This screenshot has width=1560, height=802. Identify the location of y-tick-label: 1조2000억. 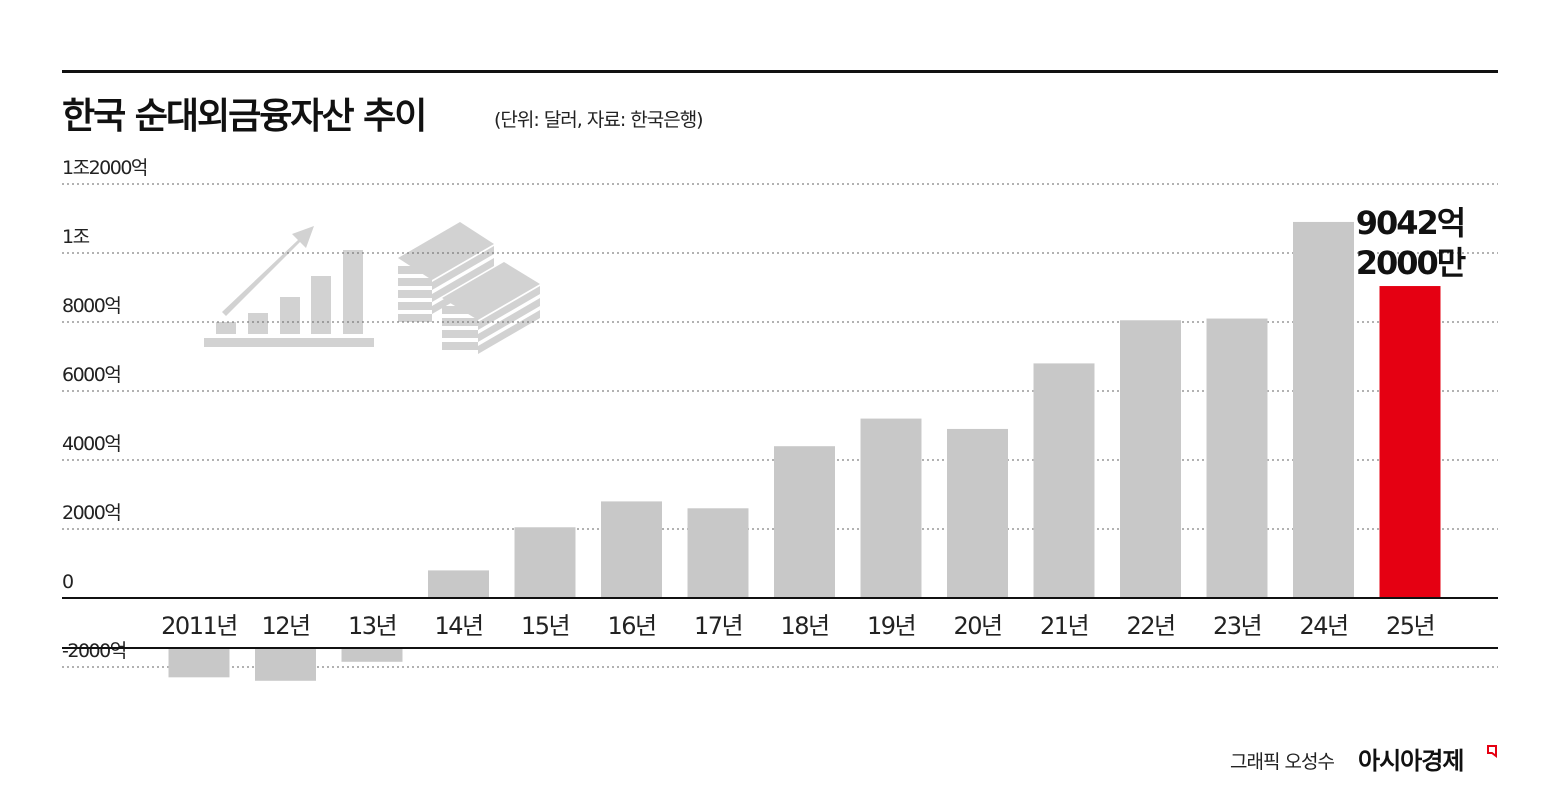
(104, 168).